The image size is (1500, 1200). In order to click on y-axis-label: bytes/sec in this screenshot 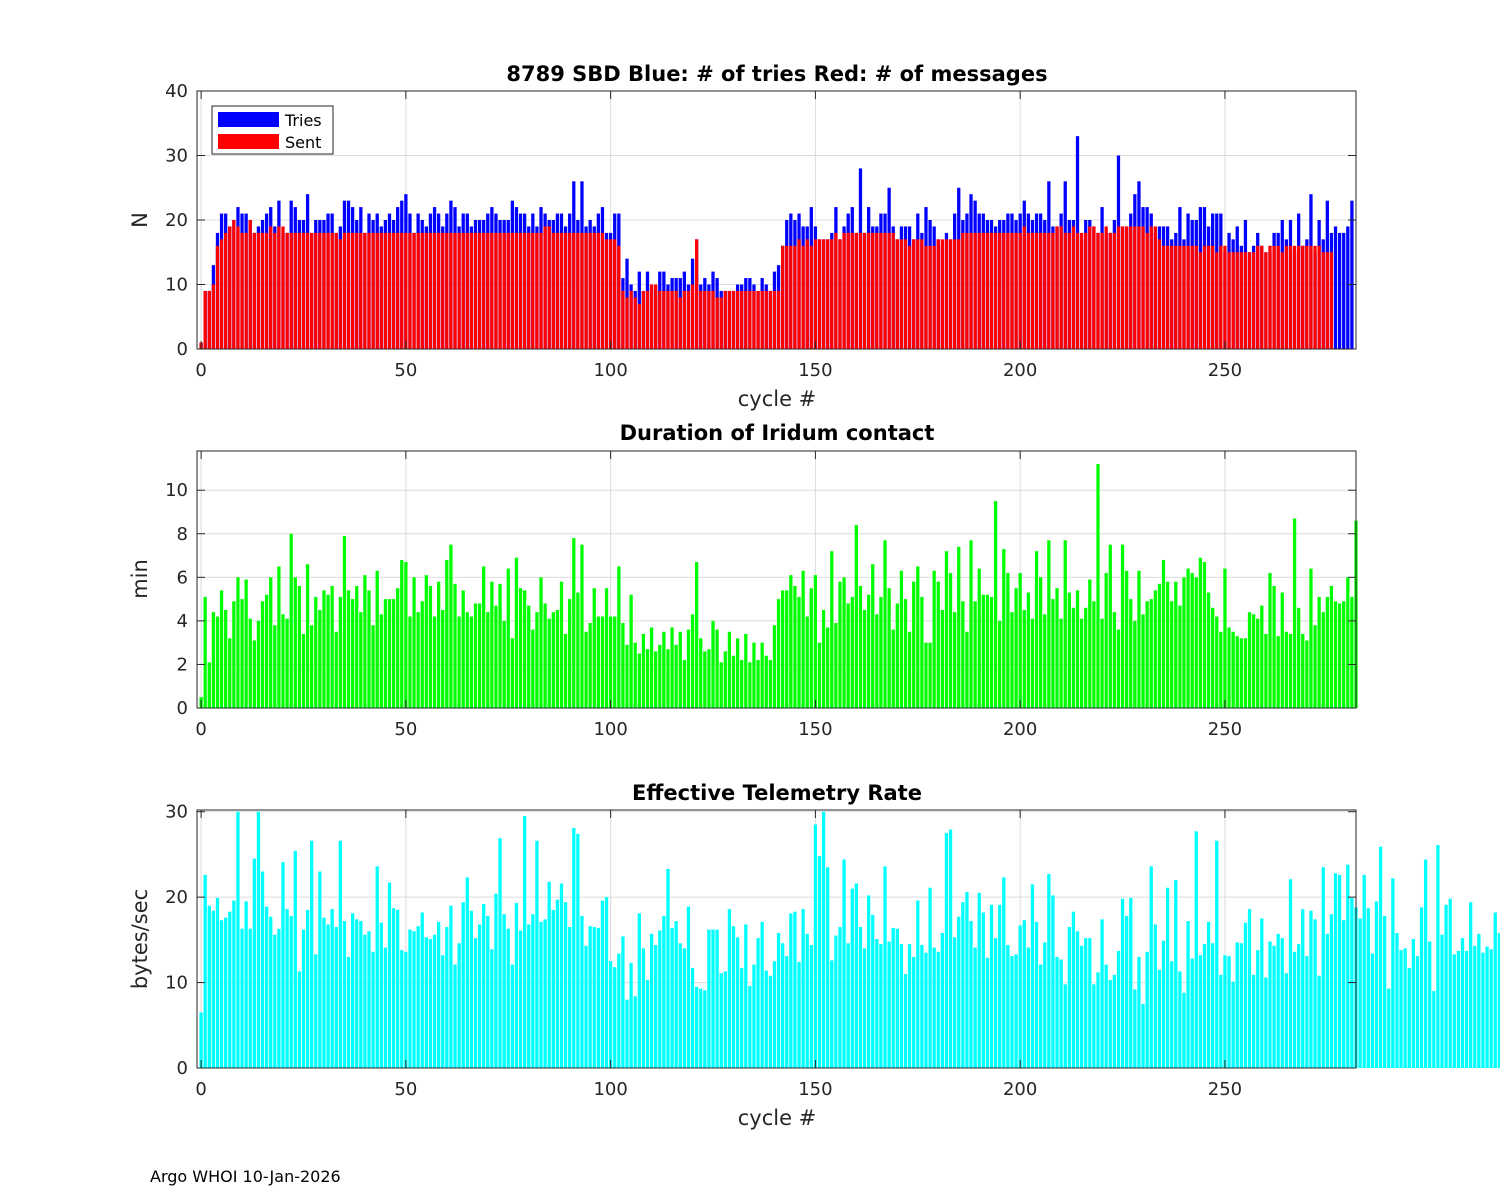, I will do `click(140, 939)`.